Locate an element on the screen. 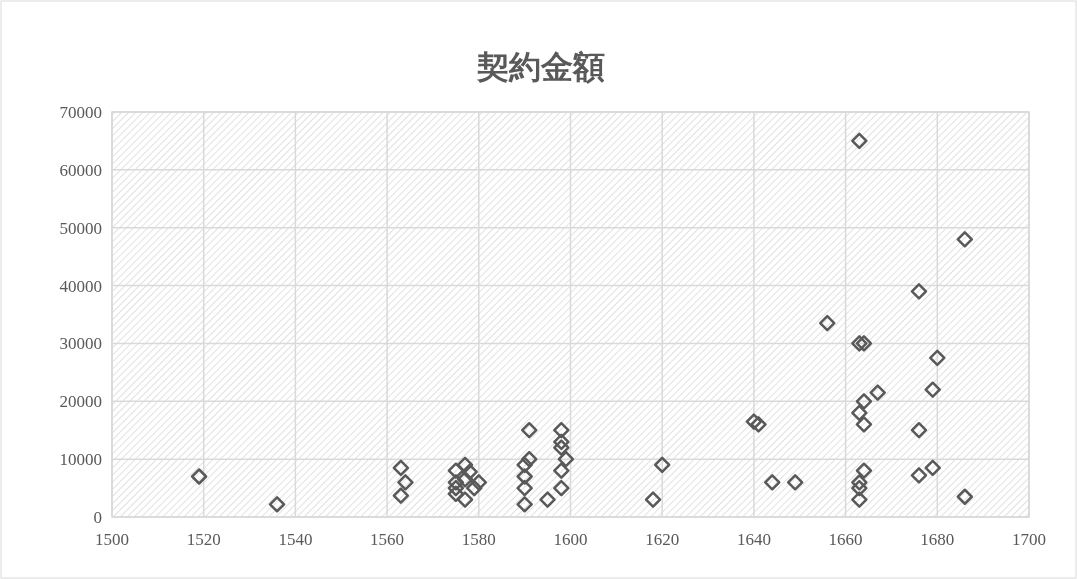 The width and height of the screenshot is (1077, 579). x-tick-label: 1680 is located at coordinates (937, 539).